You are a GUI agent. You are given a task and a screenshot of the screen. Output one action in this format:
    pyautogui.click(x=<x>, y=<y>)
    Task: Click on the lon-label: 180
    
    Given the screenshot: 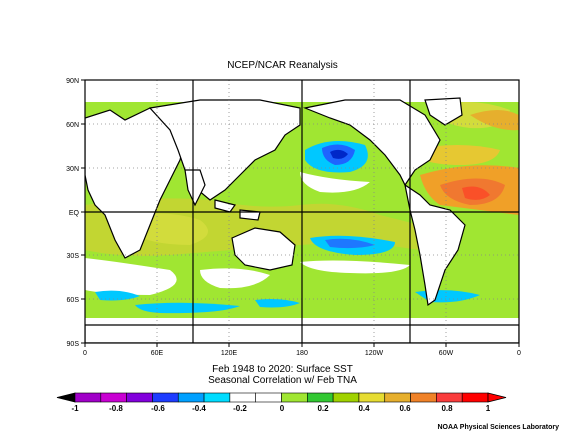 What is the action you would take?
    pyautogui.click(x=302, y=353)
    